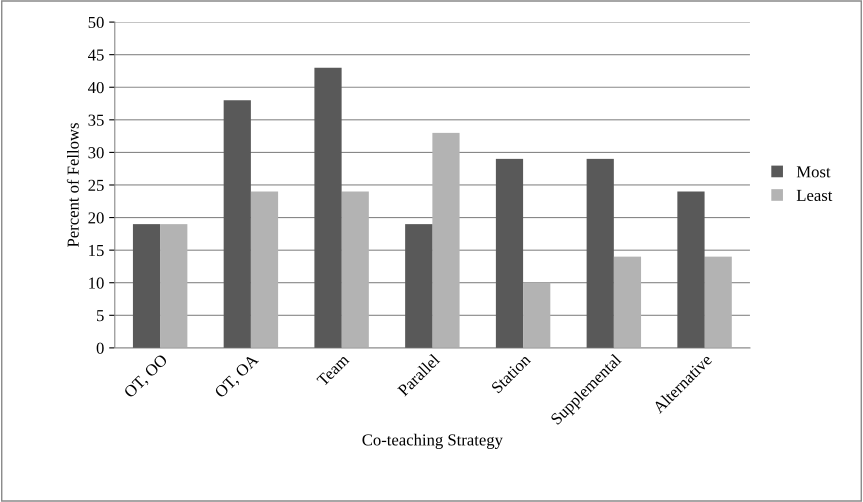 This screenshot has height=502, width=863. Describe the element at coordinates (333, 370) in the screenshot. I see `x-tick-label: Team` at that location.